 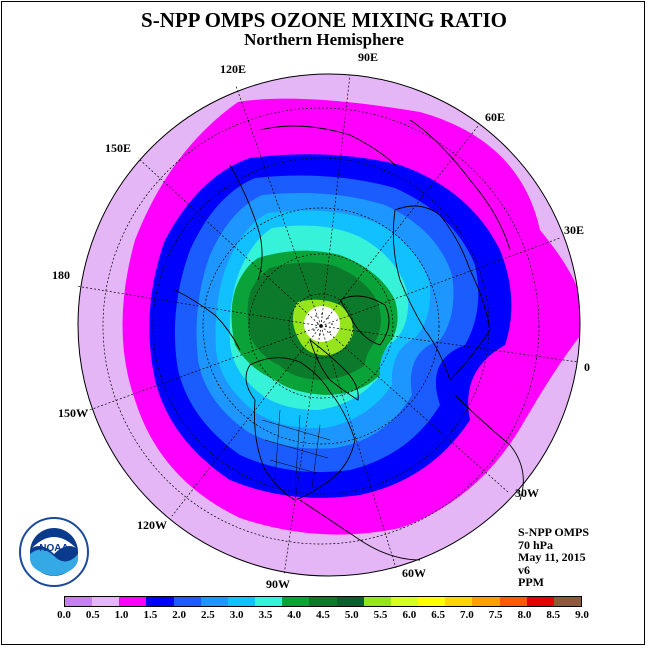 I want to click on info-date: May 11, 2015, so click(x=552, y=557).